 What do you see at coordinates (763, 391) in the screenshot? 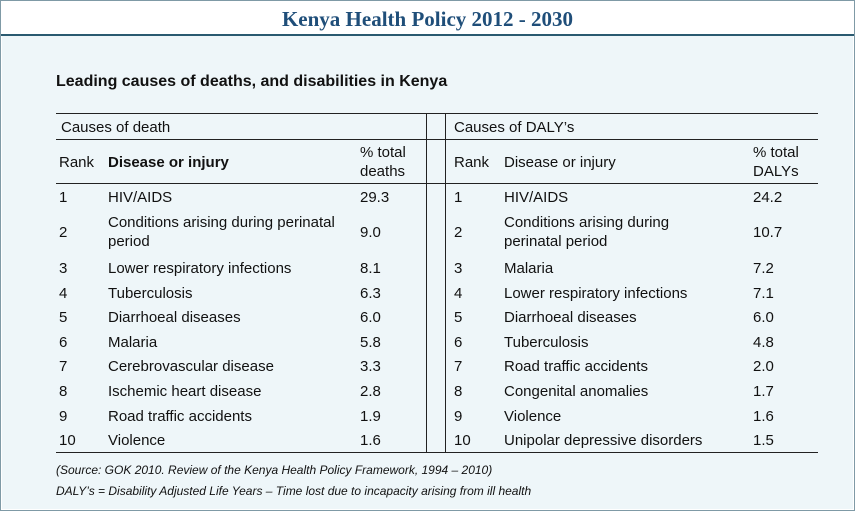
I see `right-pct-cell: 1.7` at bounding box center [763, 391].